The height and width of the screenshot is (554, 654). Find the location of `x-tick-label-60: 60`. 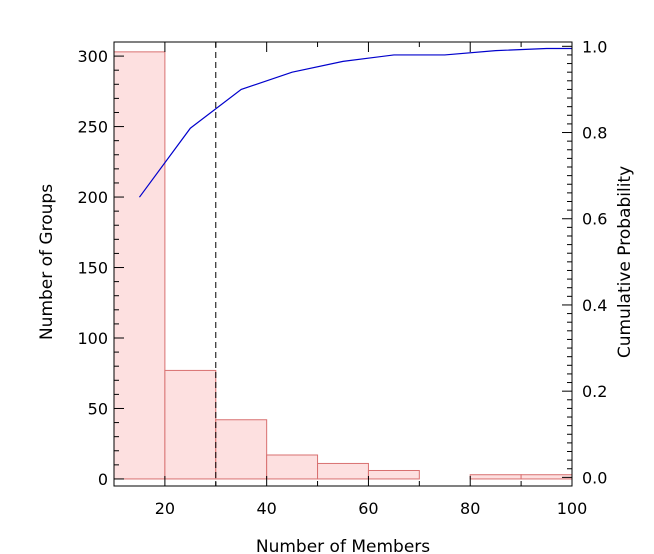

x-tick-label-60: 60 is located at coordinates (368, 508).